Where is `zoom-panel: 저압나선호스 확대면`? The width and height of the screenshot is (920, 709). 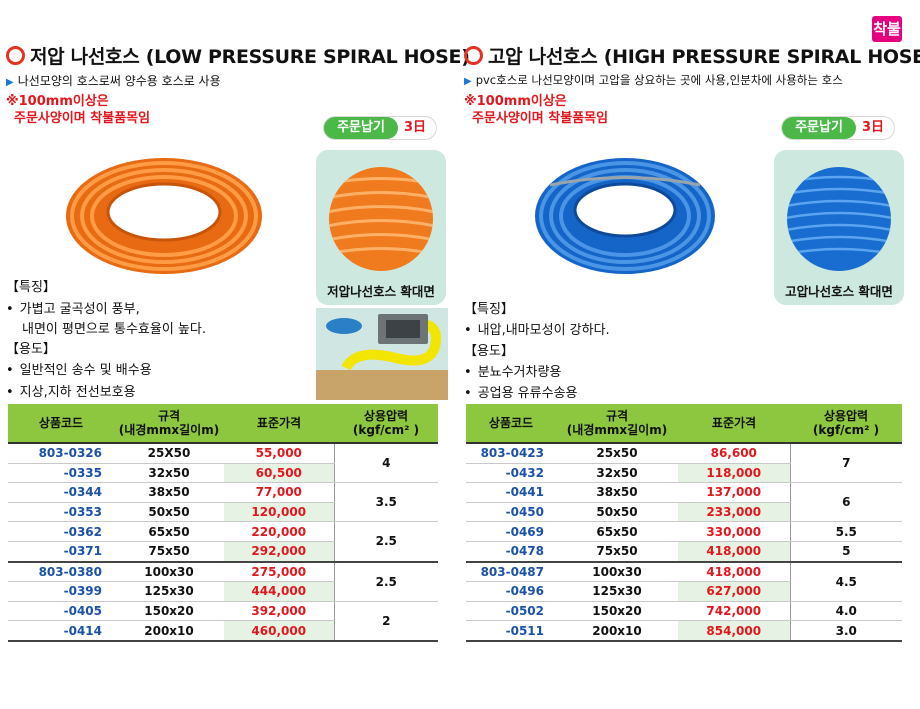 zoom-panel: 저압나선호스 확대면 is located at coordinates (381, 227).